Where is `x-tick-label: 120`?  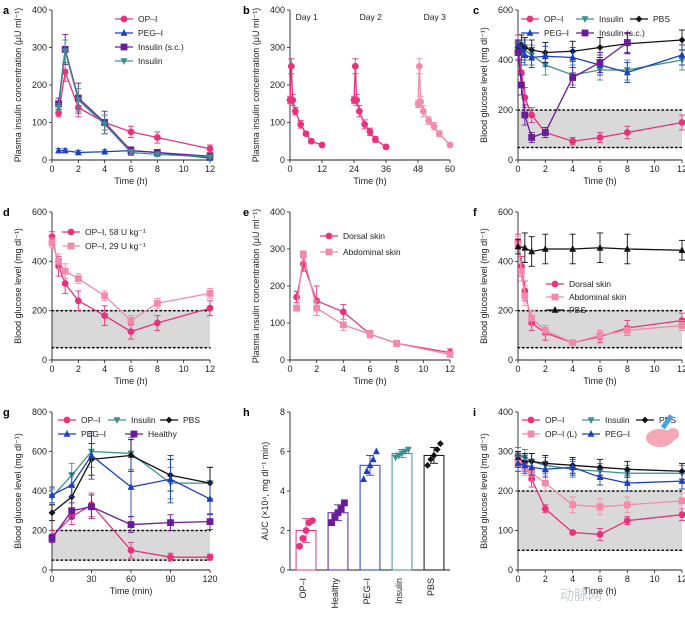 x-tick-label: 120 is located at coordinates (209, 579).